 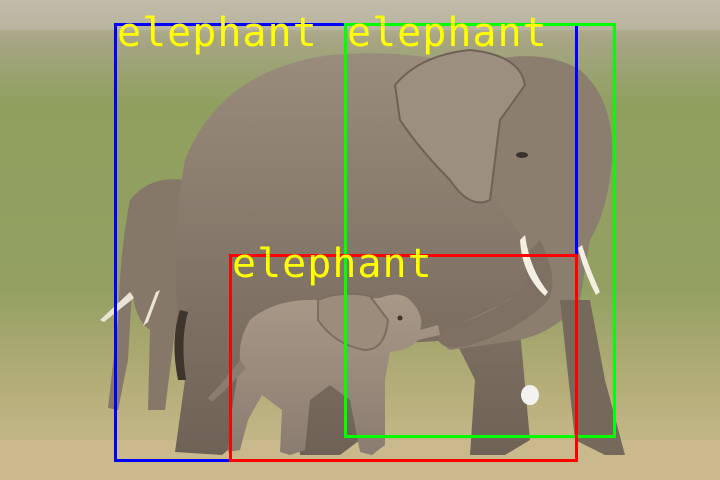 What do you see at coordinates (217, 33) in the screenshot?
I see `bounding-box-label-blue: elephant` at bounding box center [217, 33].